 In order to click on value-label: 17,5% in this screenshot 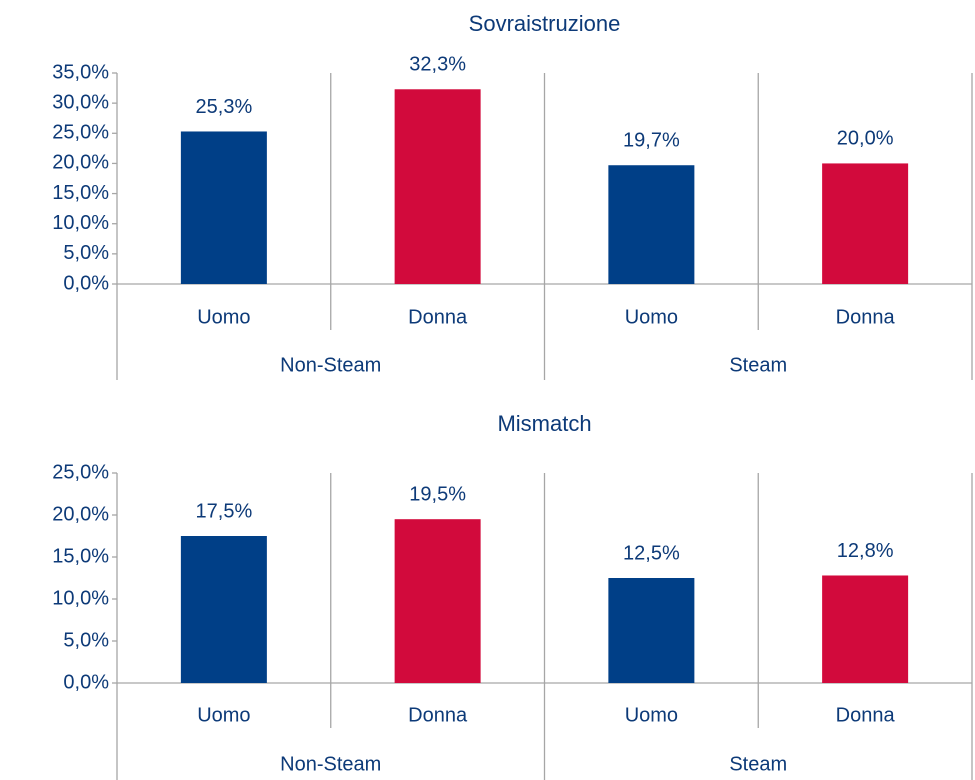, I will do `click(224, 511)`.